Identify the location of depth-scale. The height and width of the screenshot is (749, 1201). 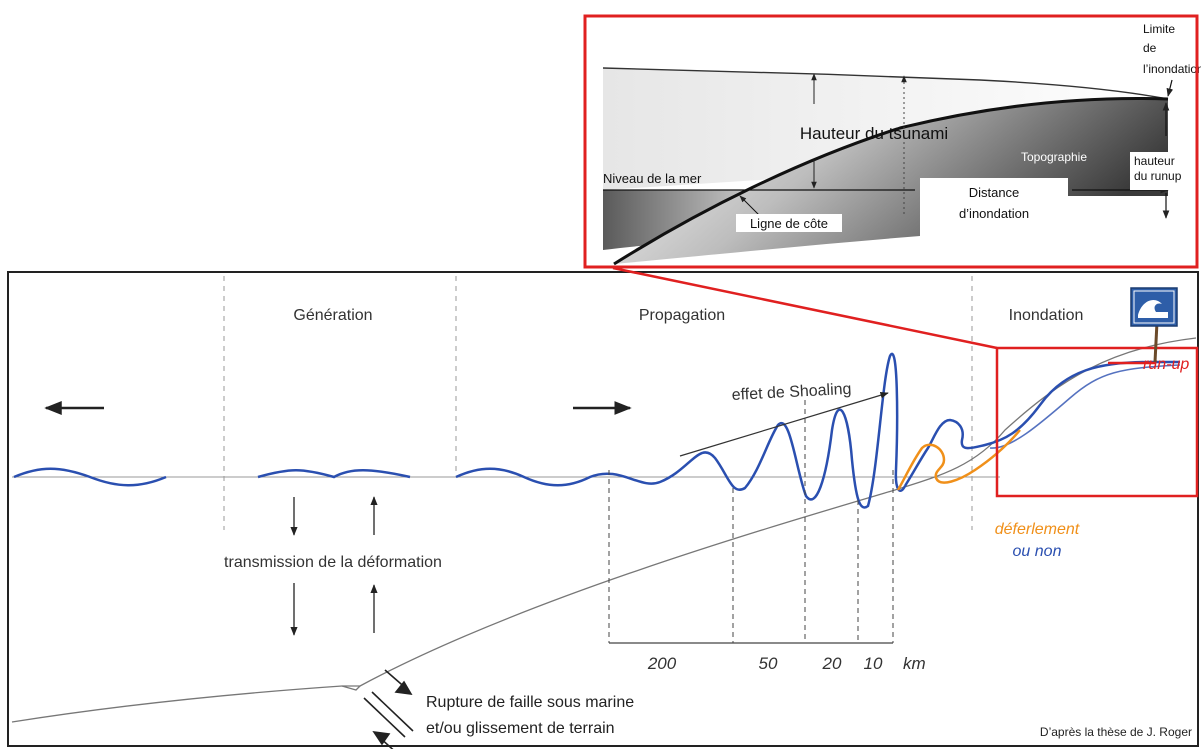
(751, 522).